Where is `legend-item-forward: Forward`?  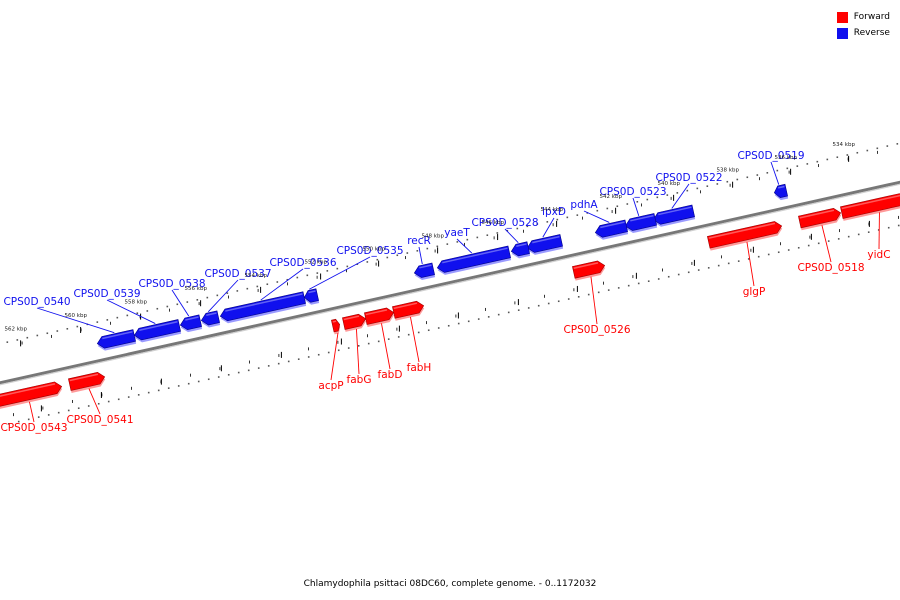
legend-item-forward: Forward is located at coordinates (863, 17).